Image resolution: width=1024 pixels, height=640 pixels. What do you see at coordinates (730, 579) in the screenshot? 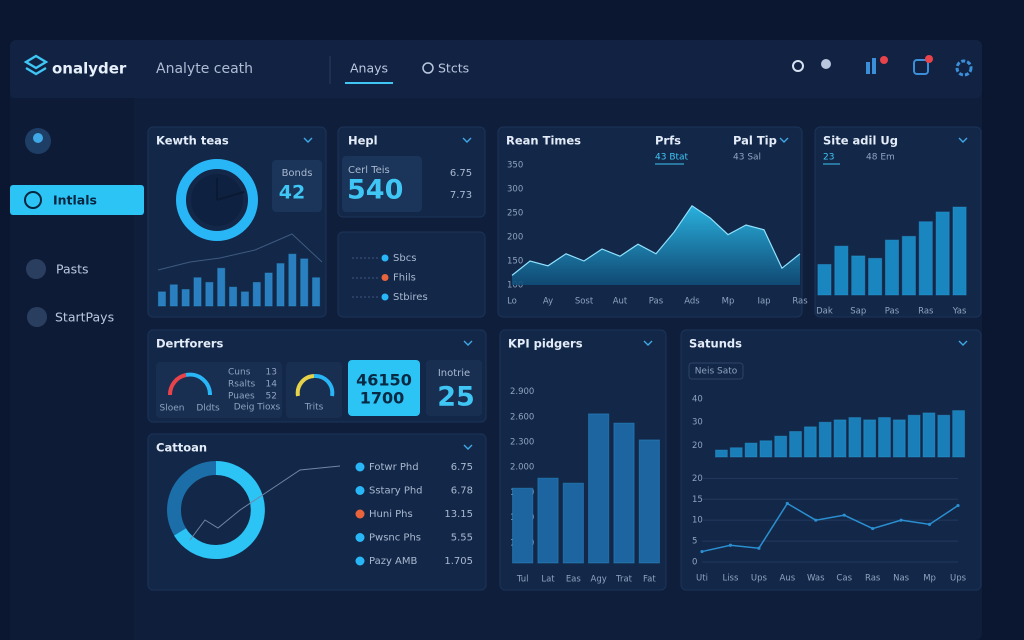
I see `x-tick-label: Liss` at bounding box center [730, 579].